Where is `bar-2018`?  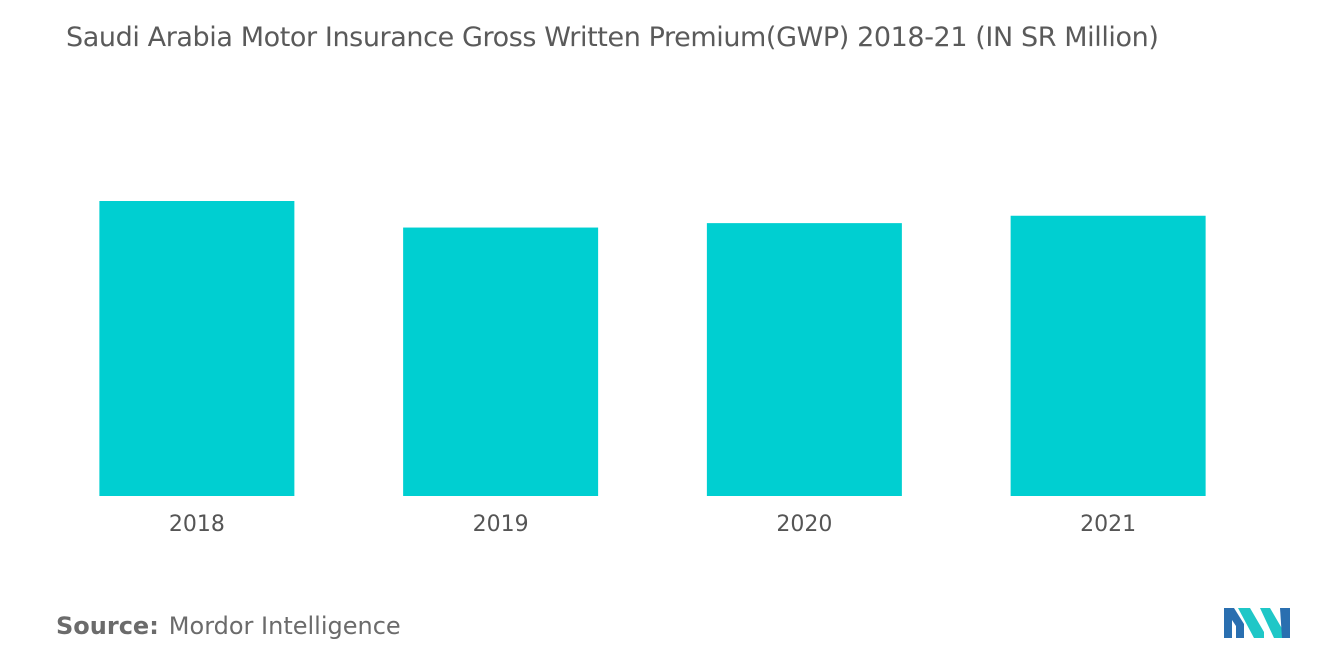 bar-2018 is located at coordinates (197, 348).